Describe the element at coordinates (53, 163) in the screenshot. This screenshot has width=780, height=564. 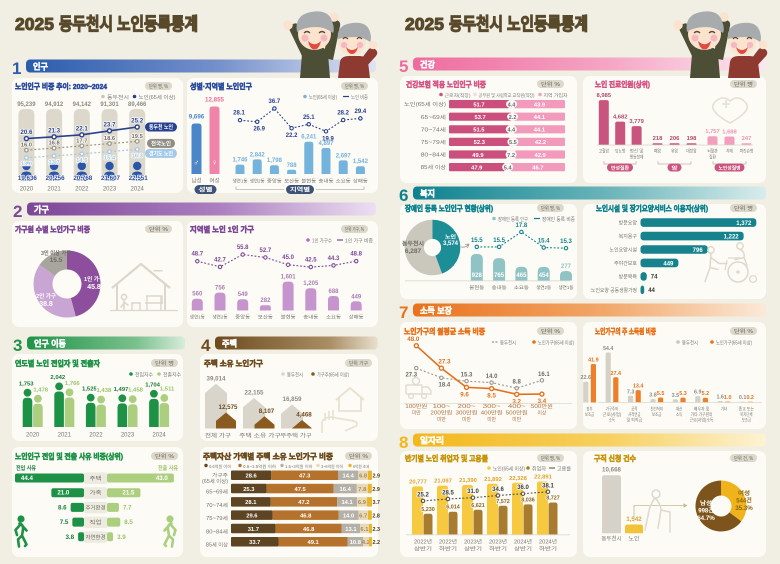
I see `svg-text: 13.7` at that location.